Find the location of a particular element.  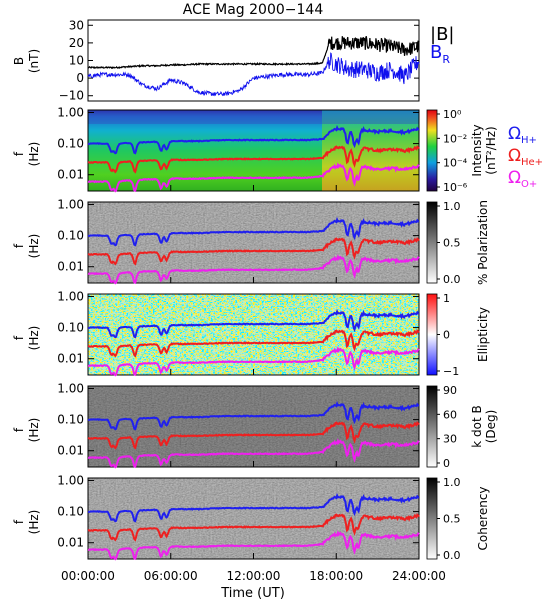

gyro-legend-entry: ΩO+ is located at coordinates (522, 179).